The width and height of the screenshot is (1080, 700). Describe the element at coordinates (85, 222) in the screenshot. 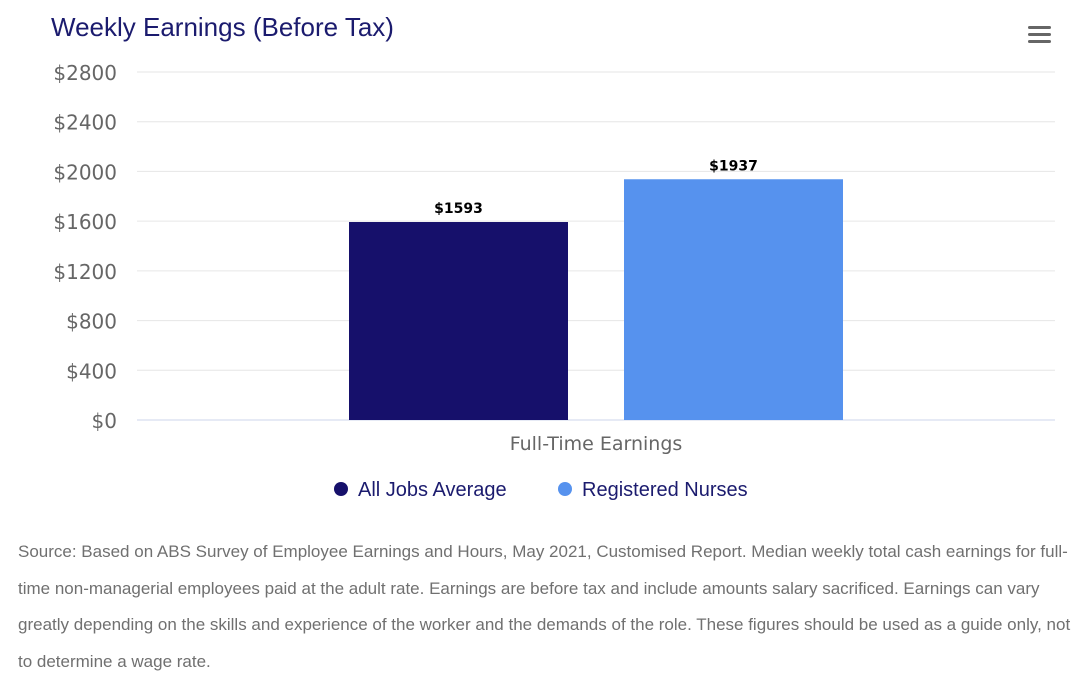

I see `y-tick-label: $1600` at that location.